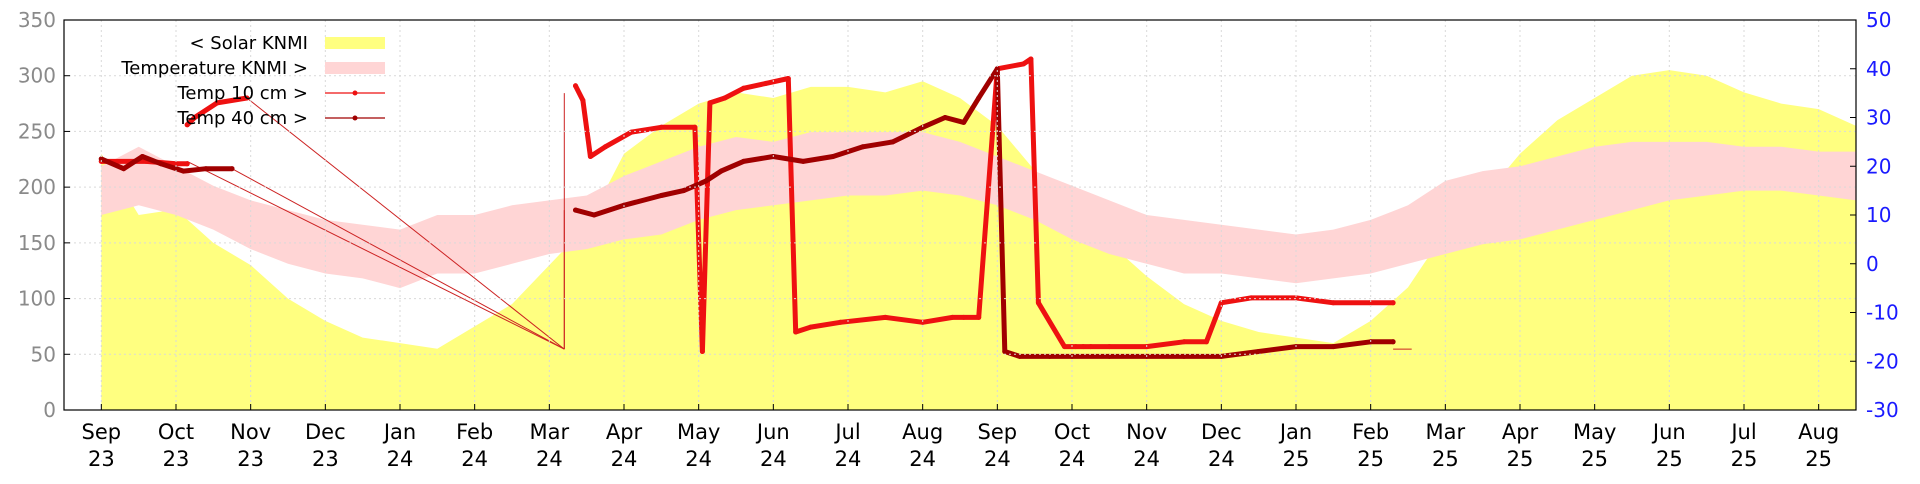  I want to click on y-left-tick-label: 350, so click(37, 20).